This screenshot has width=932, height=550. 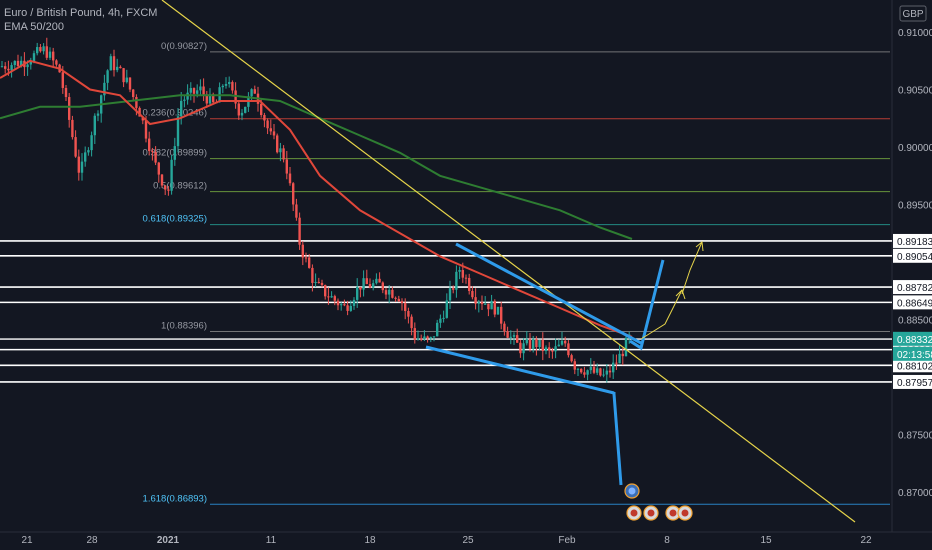 What do you see at coordinates (658, 502) in the screenshot?
I see `event-icons` at bounding box center [658, 502].